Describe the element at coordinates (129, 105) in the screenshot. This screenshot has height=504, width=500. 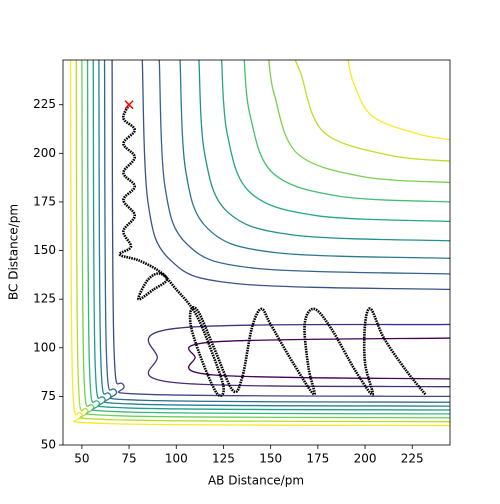
I see `start-marker` at that location.